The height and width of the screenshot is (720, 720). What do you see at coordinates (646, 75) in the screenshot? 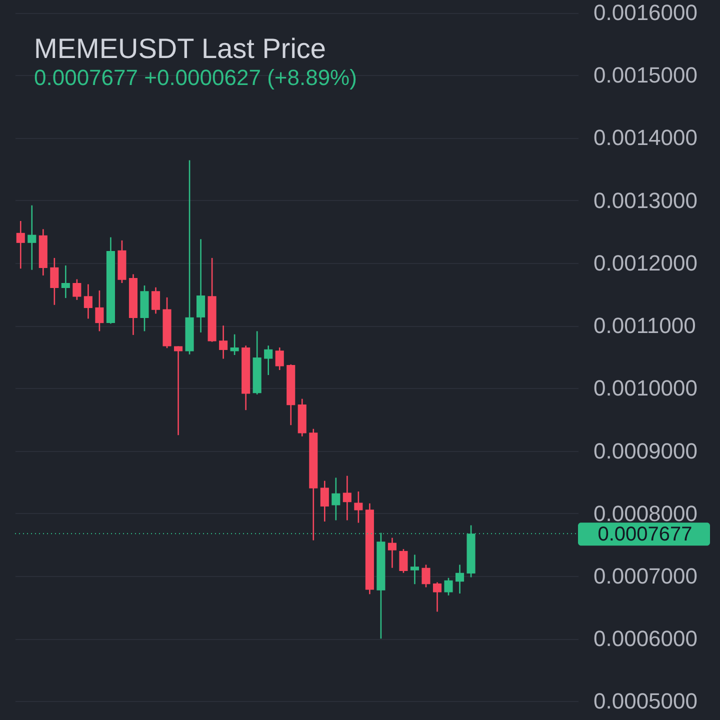
I see `y-tick-label: 0.0015000` at bounding box center [646, 75].